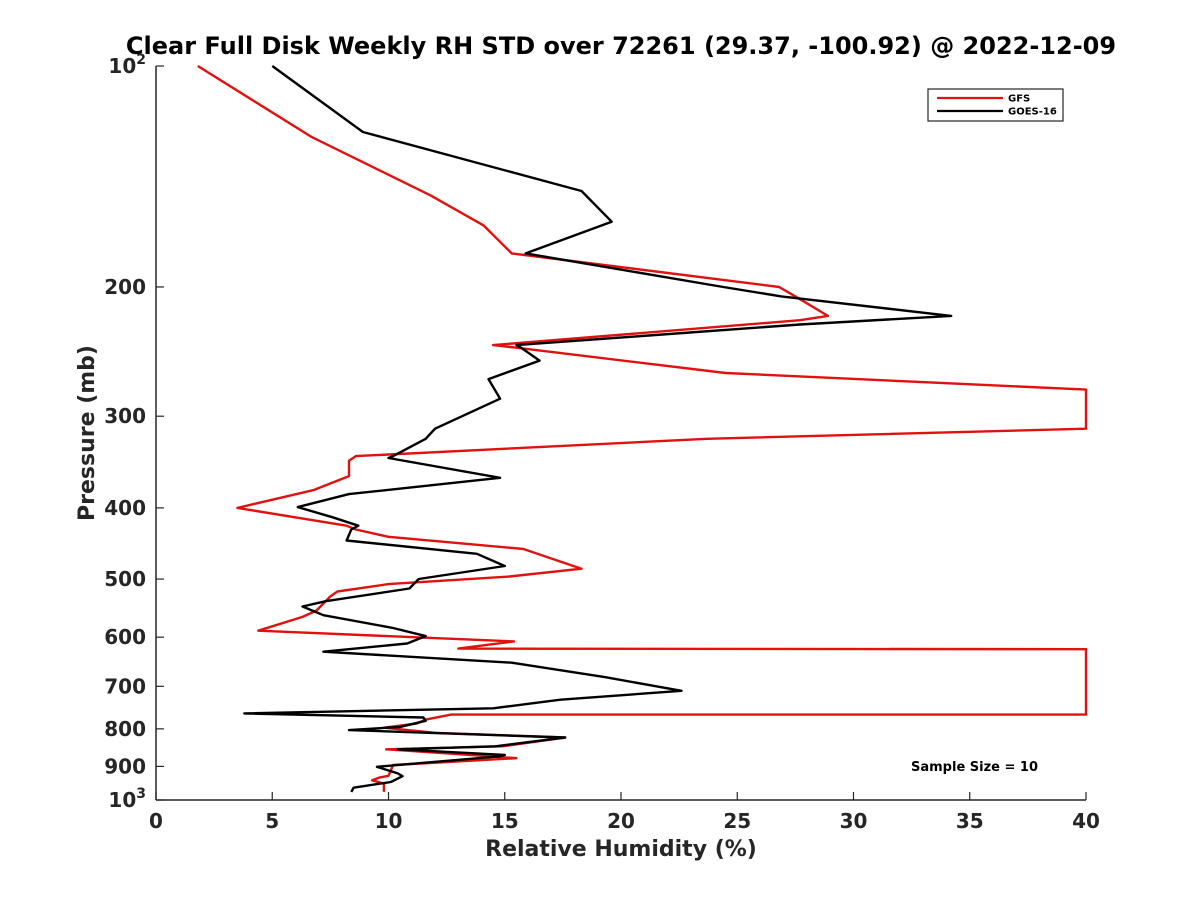 Image resolution: width=1200 pixels, height=900 pixels. Describe the element at coordinates (127, 799) in the screenshot. I see `y-tick-label: 10³` at that location.